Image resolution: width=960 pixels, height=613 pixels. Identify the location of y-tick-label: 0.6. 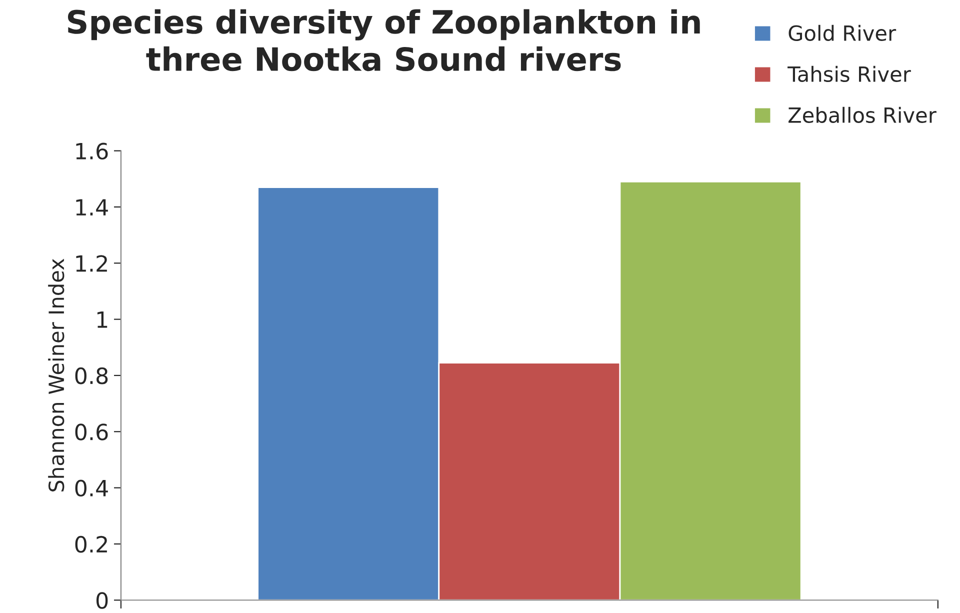
(91, 432).